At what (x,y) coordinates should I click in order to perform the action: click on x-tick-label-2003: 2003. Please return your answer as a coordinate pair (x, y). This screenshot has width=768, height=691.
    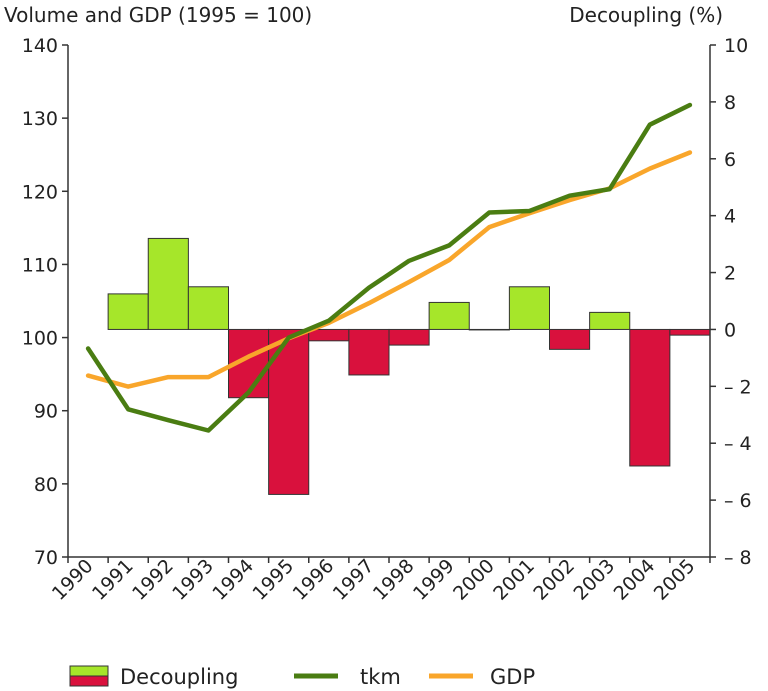
    Looking at the image, I should click on (594, 580).